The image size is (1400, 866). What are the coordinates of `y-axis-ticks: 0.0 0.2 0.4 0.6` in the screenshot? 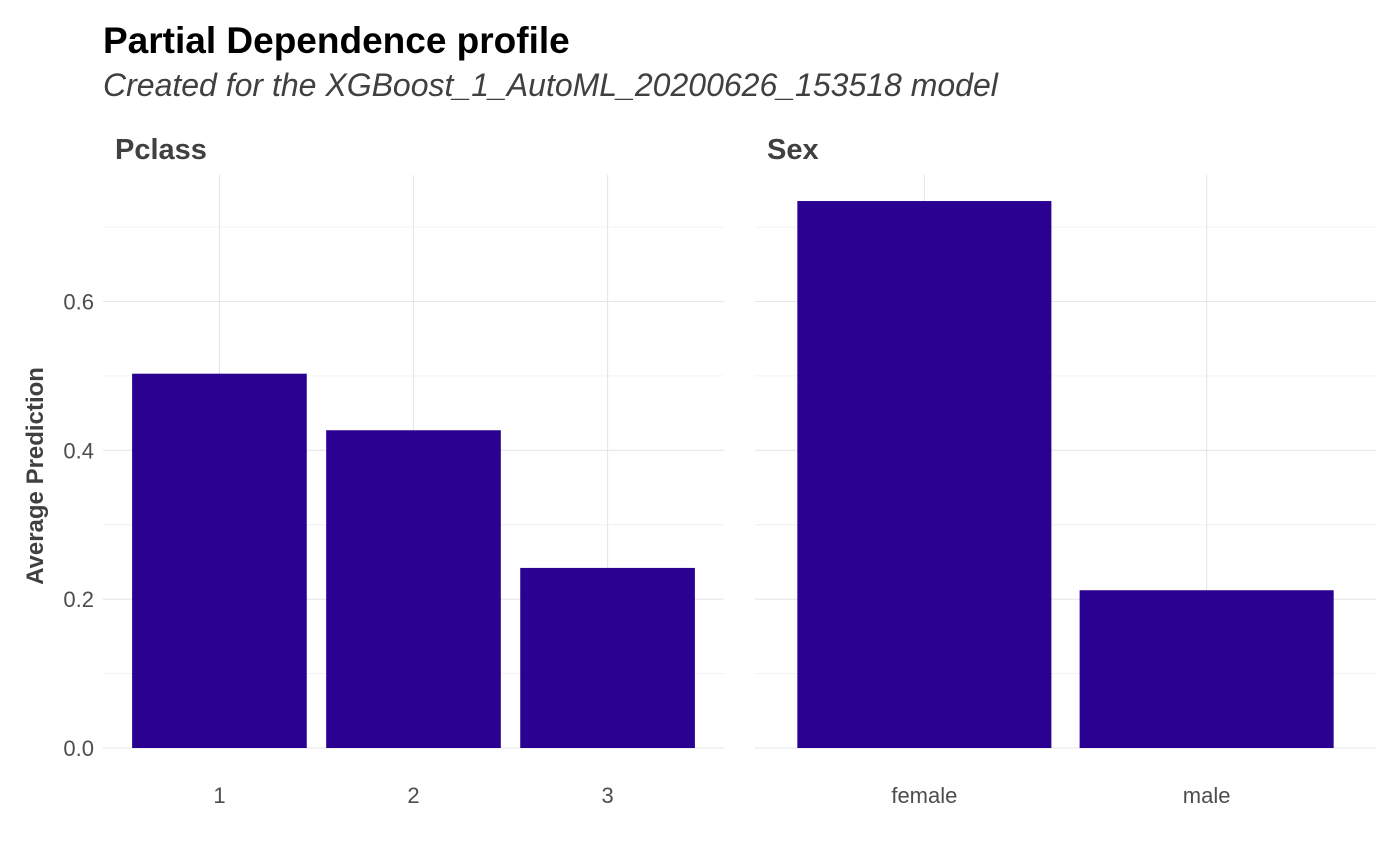 It's located at (78, 525).